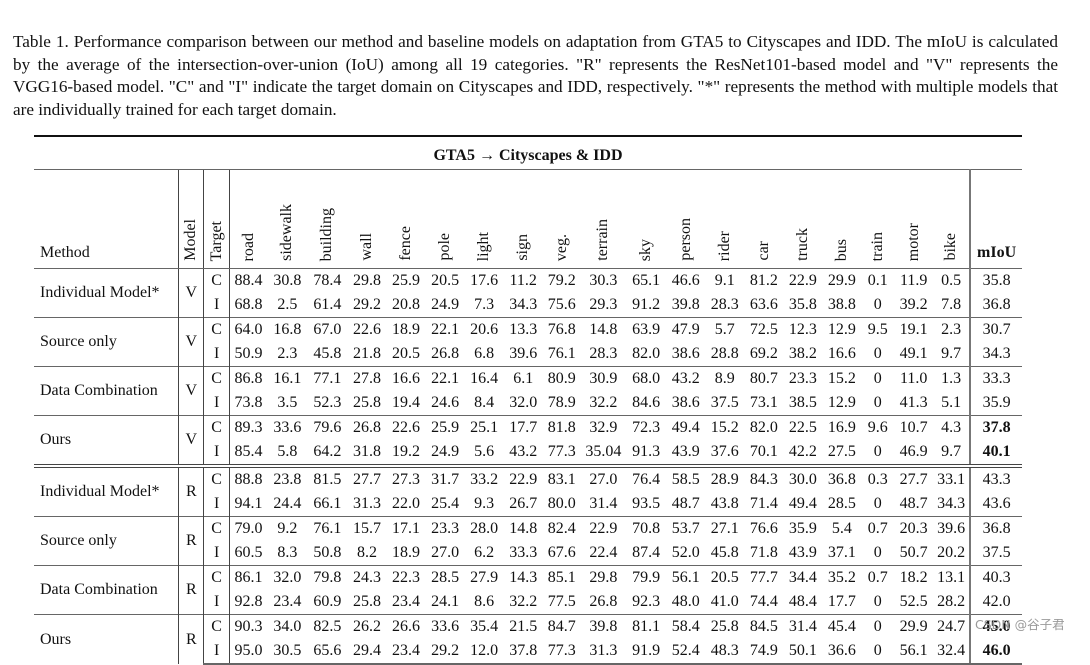 The image size is (1090, 665). Describe the element at coordinates (841, 402) in the screenshot. I see `value-cell: 12.9` at that location.